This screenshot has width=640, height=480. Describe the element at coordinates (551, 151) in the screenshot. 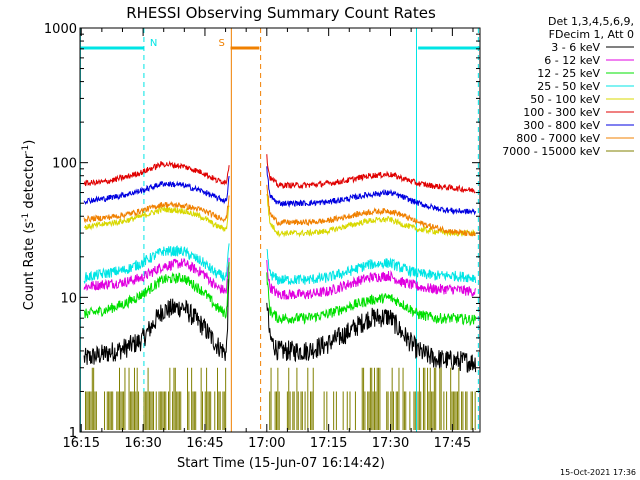

I see `legend-label-8: 7000 - 15000 keV` at that location.